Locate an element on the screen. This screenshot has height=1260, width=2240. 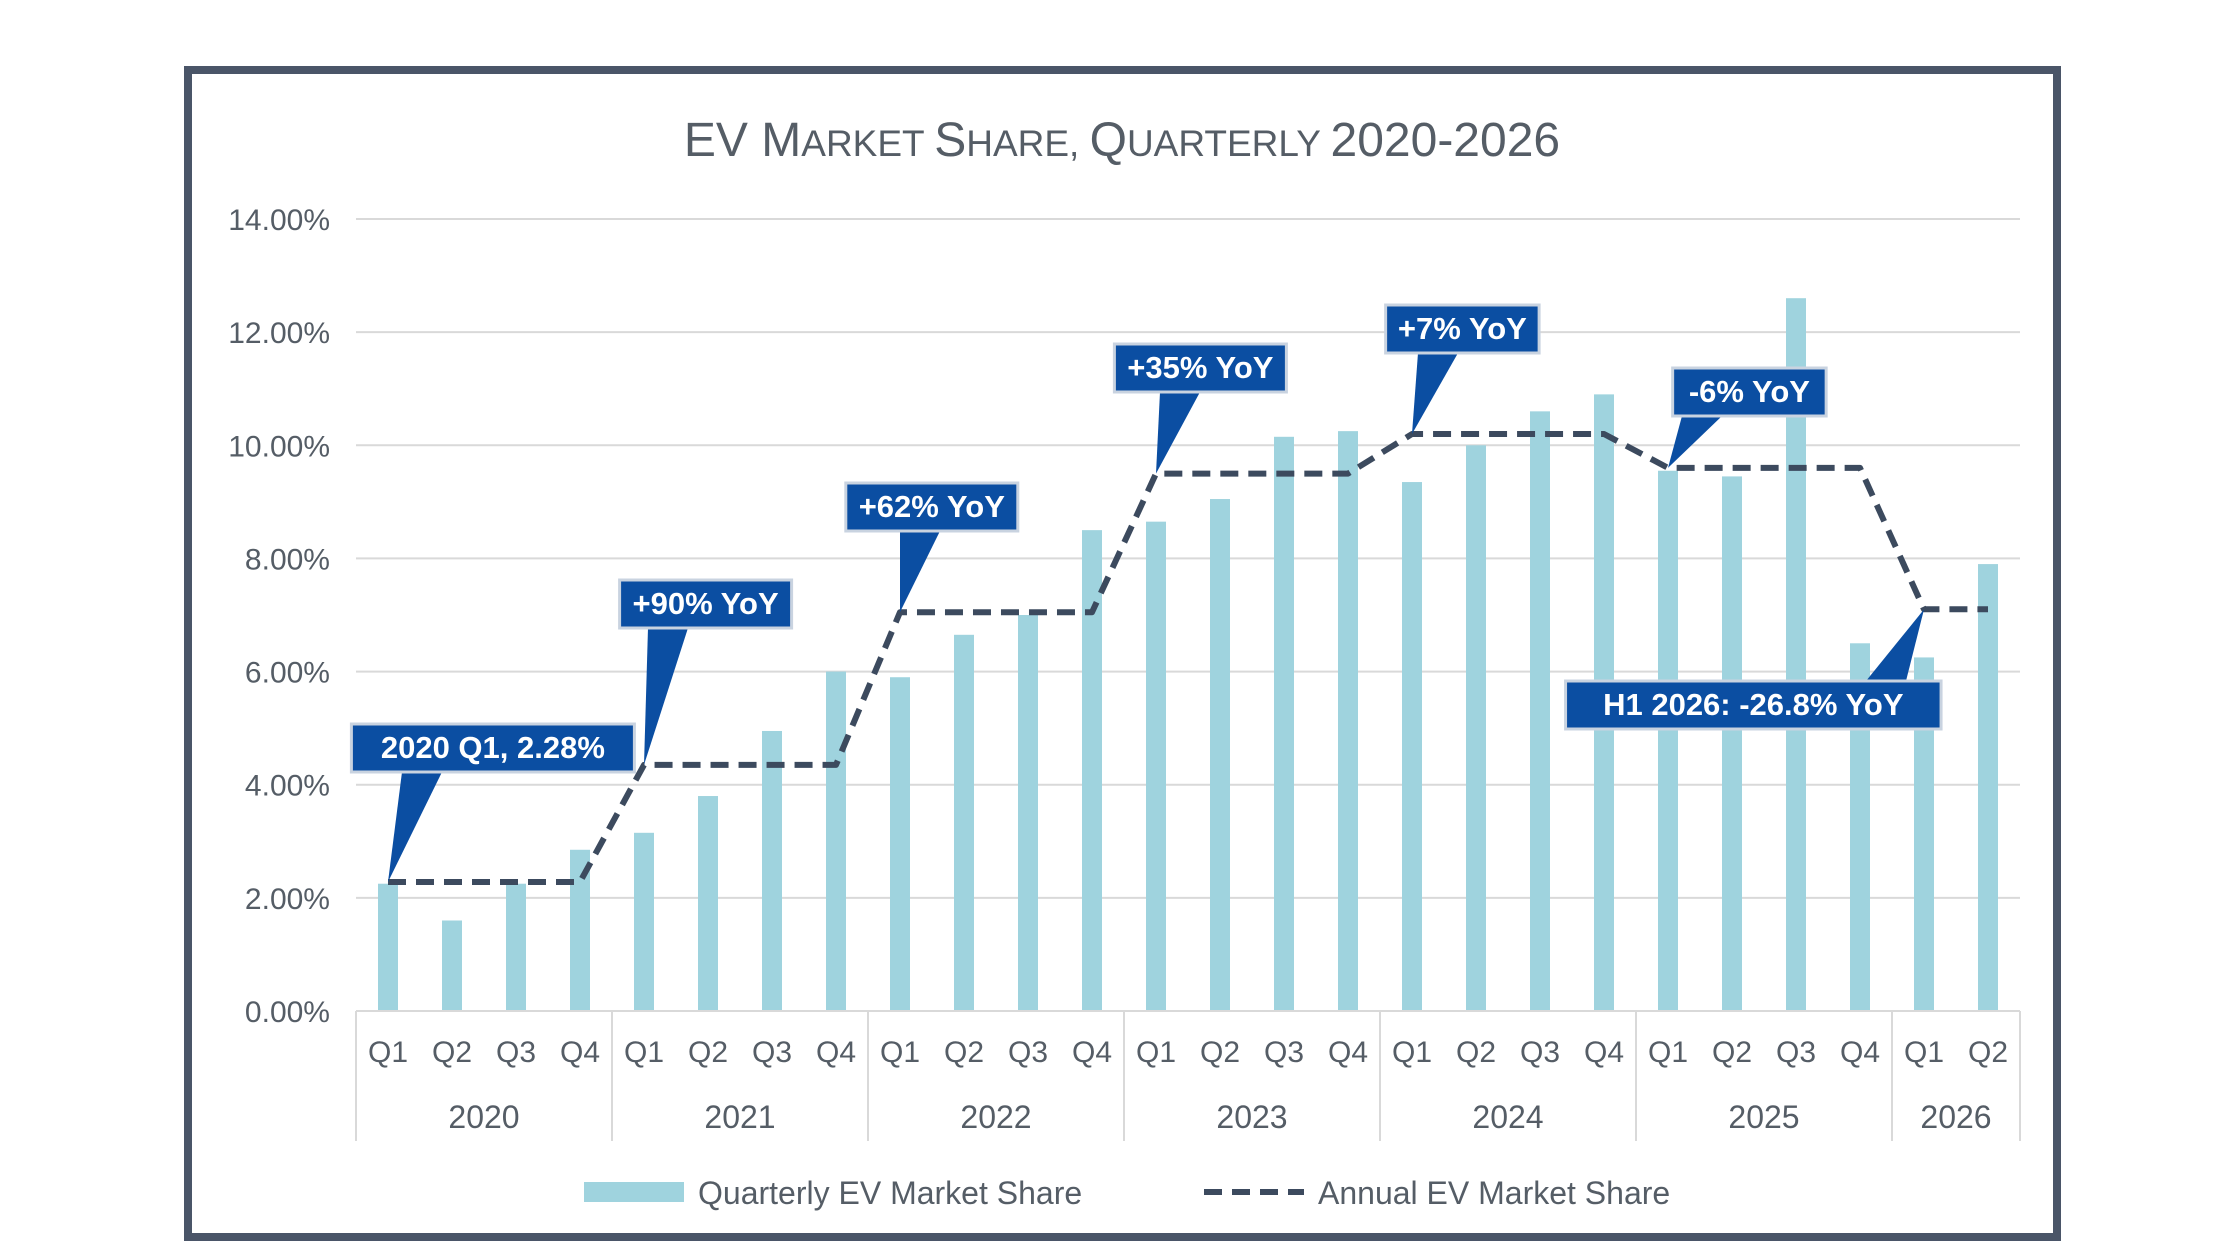
y-tick-label: 8.00% is located at coordinates (287, 559).